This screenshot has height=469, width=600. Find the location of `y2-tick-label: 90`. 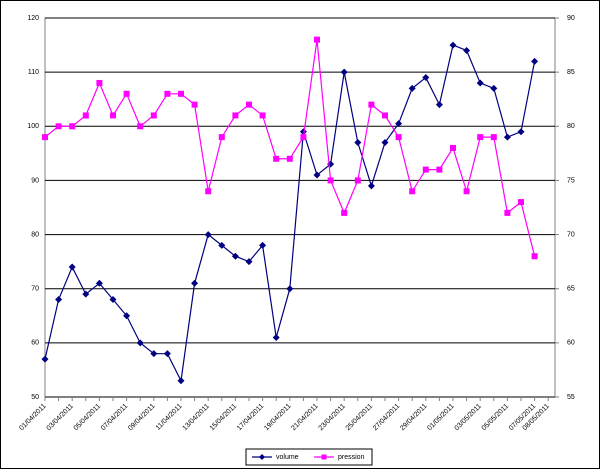

y2-tick-label: 90 is located at coordinates (571, 18).